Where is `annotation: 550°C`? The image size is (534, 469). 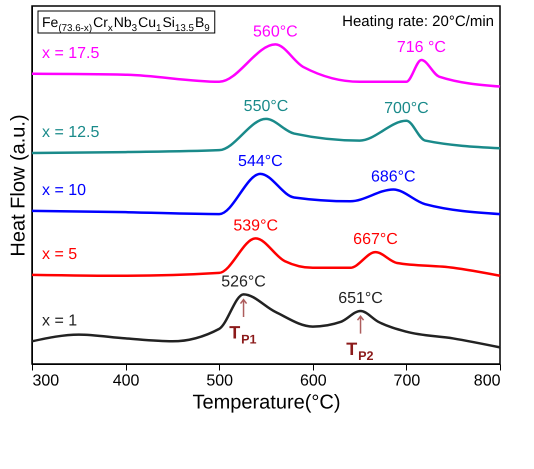
annotation: 550°C is located at coordinates (266, 106).